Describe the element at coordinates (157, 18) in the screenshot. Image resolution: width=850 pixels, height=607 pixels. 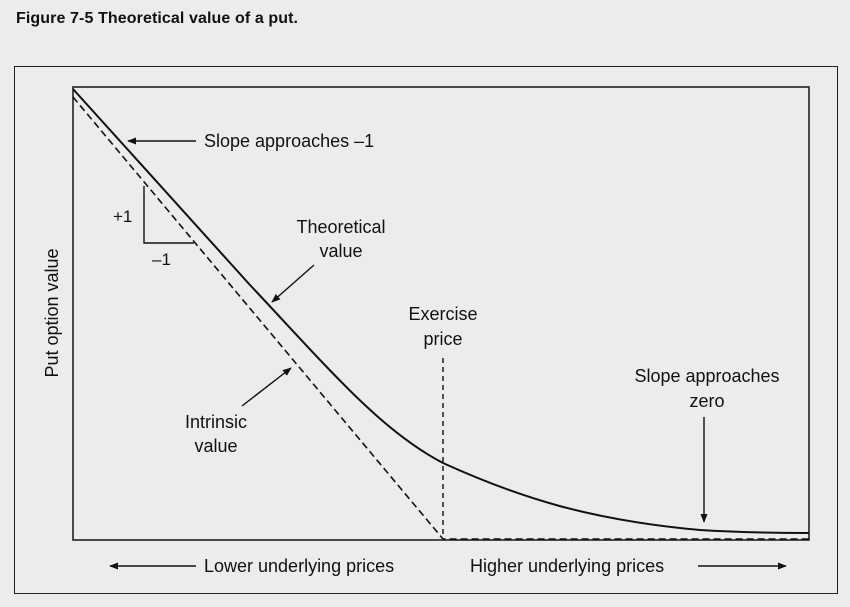
I see `figure-caption: Figure 7-5 Theoretical value of a put.` at that location.